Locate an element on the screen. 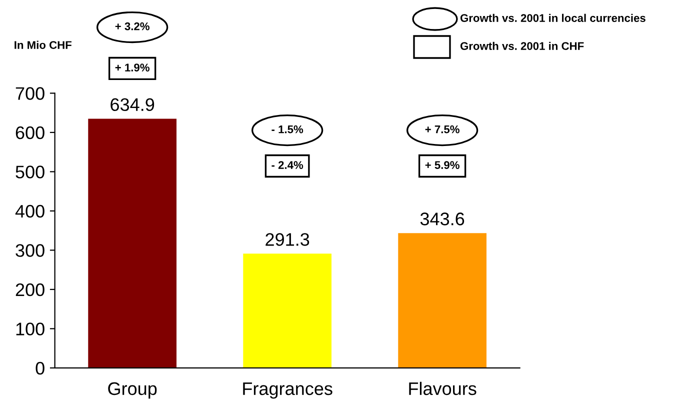 The image size is (694, 407). y-tick-label: 400 is located at coordinates (29, 211).